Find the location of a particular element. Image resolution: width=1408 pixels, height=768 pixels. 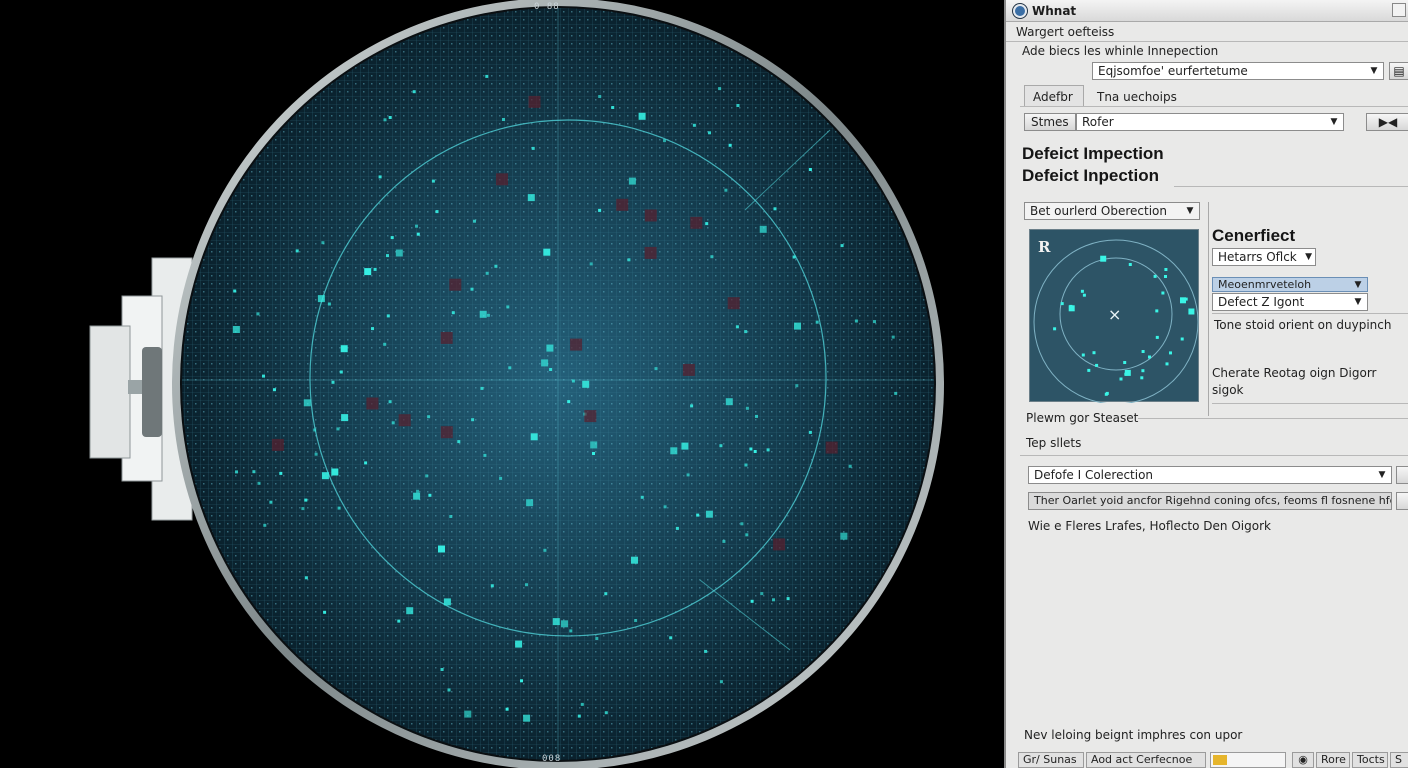

status-cell-6-text: S is located at coordinates (1398, 759).